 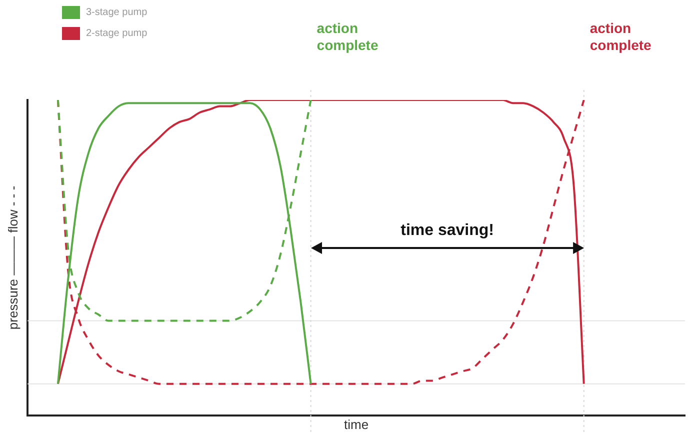 I want to click on x-axis-title: time, so click(x=356, y=424).